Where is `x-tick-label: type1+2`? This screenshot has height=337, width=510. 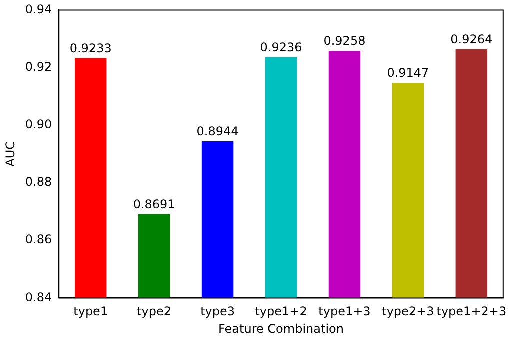
x-tick-label: type1+2 is located at coordinates (281, 311).